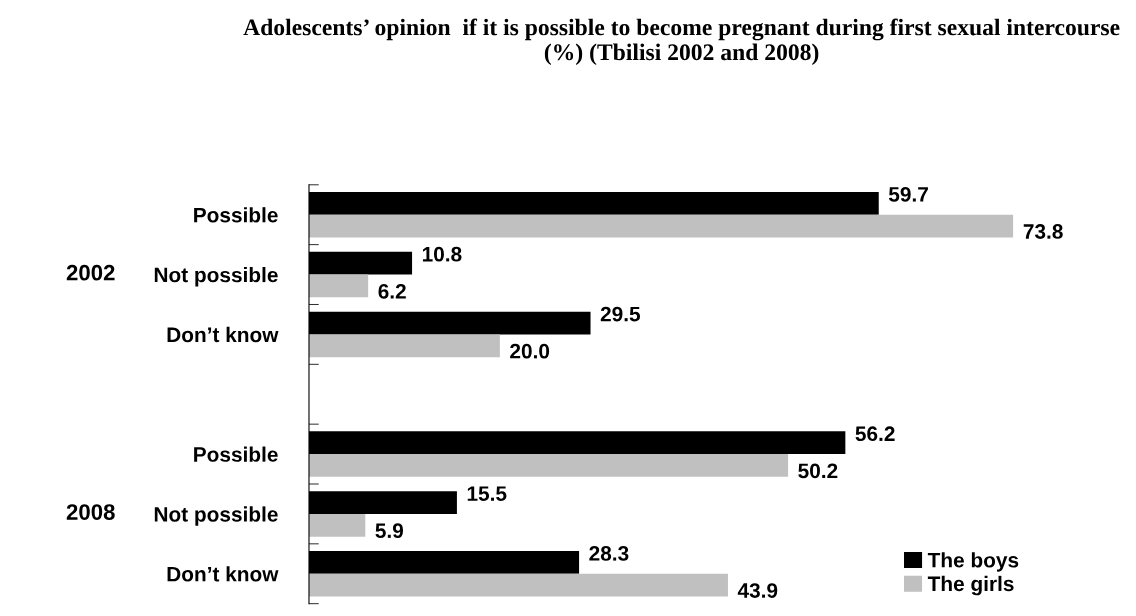 The height and width of the screenshot is (616, 1136). Describe the element at coordinates (970, 585) in the screenshot. I see `legend-label: The girls` at that location.